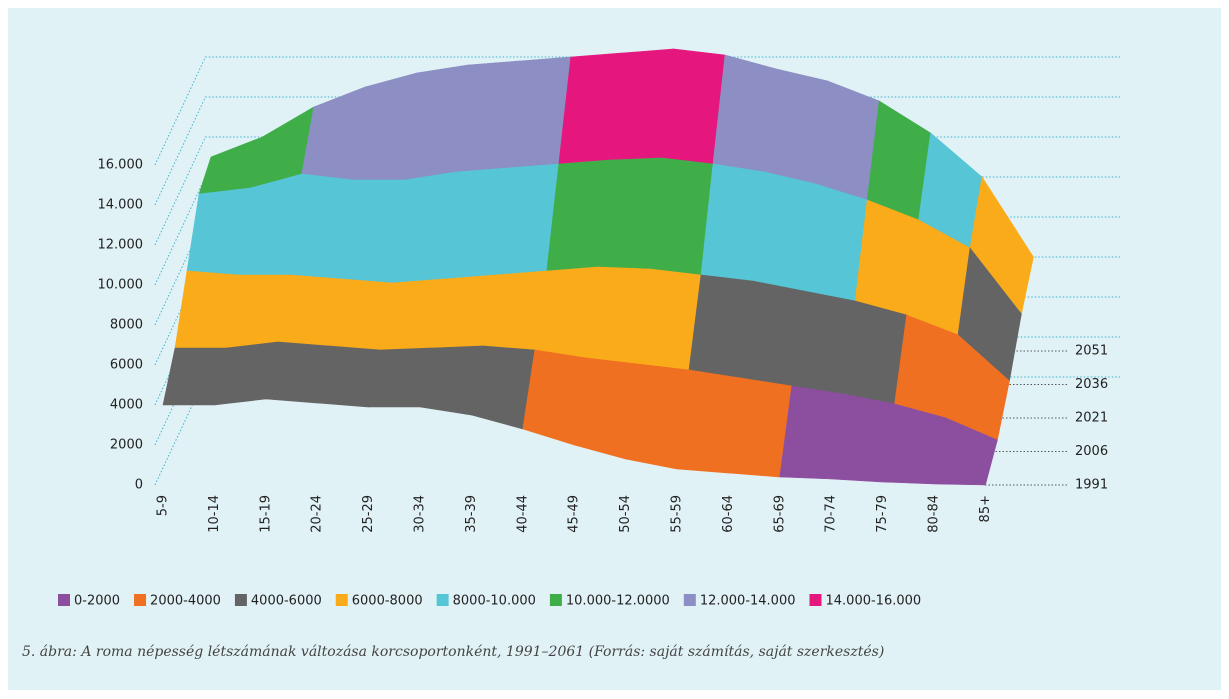 Image resolution: width=1229 pixels, height=699 pixels. I want to click on depth-label: 2021, so click(1091, 418).